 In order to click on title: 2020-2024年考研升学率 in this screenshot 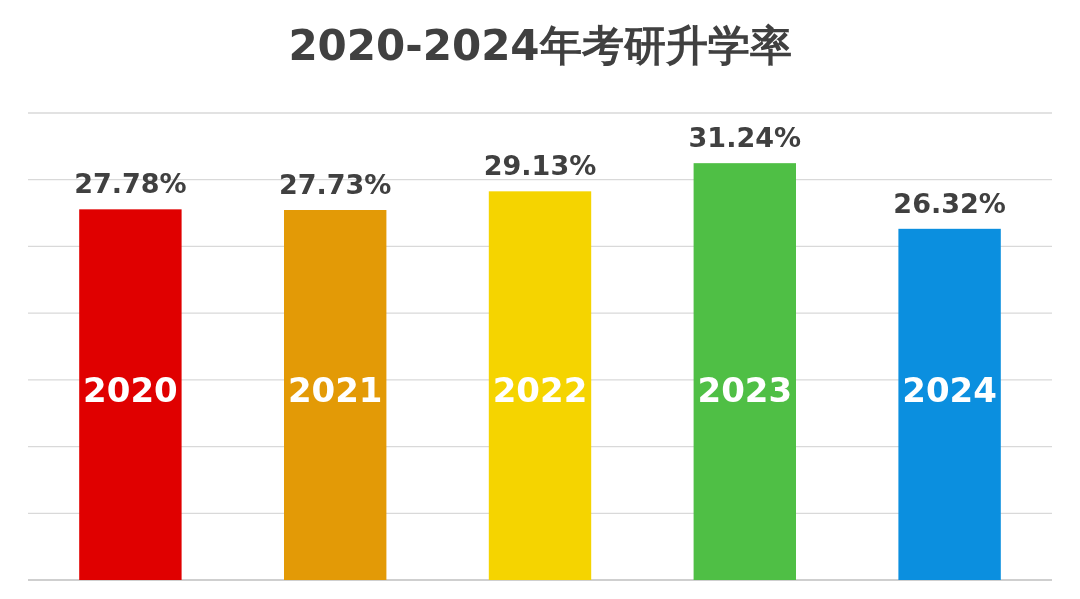, I will do `click(540, 45)`.